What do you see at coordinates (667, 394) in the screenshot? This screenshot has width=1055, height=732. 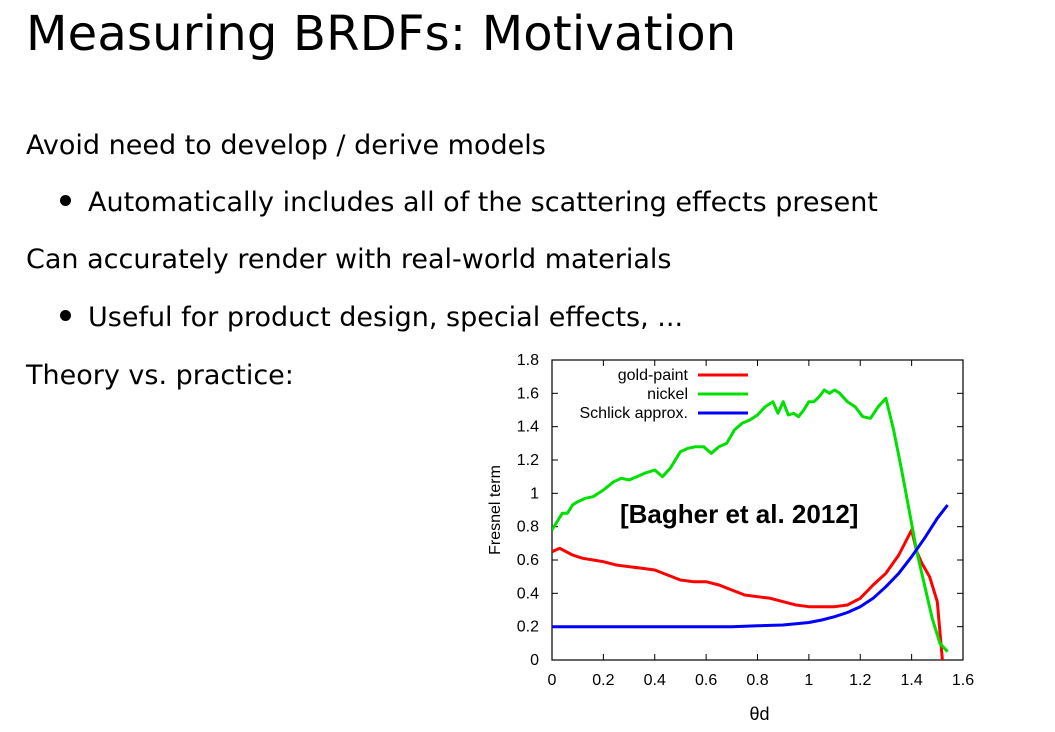 I see `legend-label-nickel: nickel` at bounding box center [667, 394].